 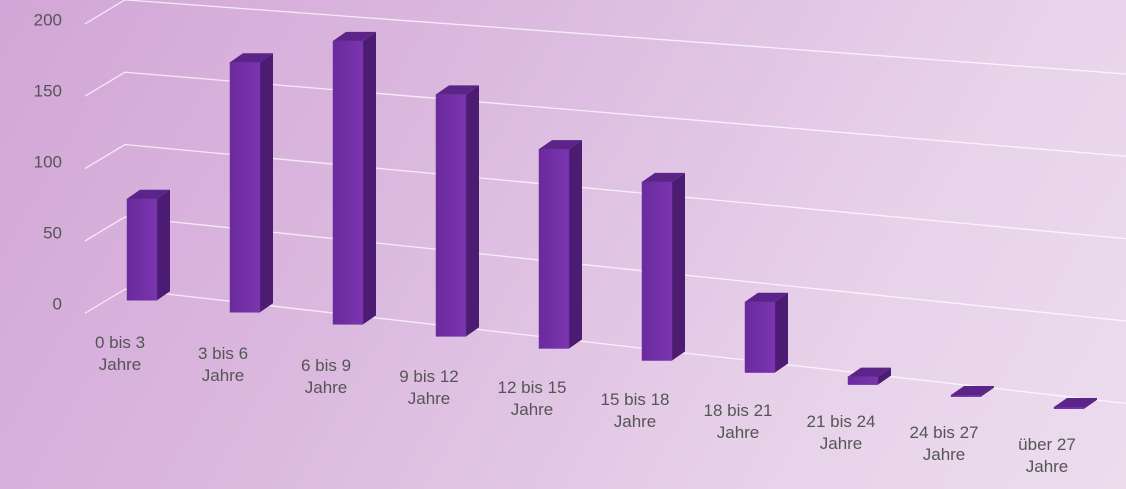 What do you see at coordinates (48, 90) in the screenshot?
I see `y-tick-label: 150` at bounding box center [48, 90].